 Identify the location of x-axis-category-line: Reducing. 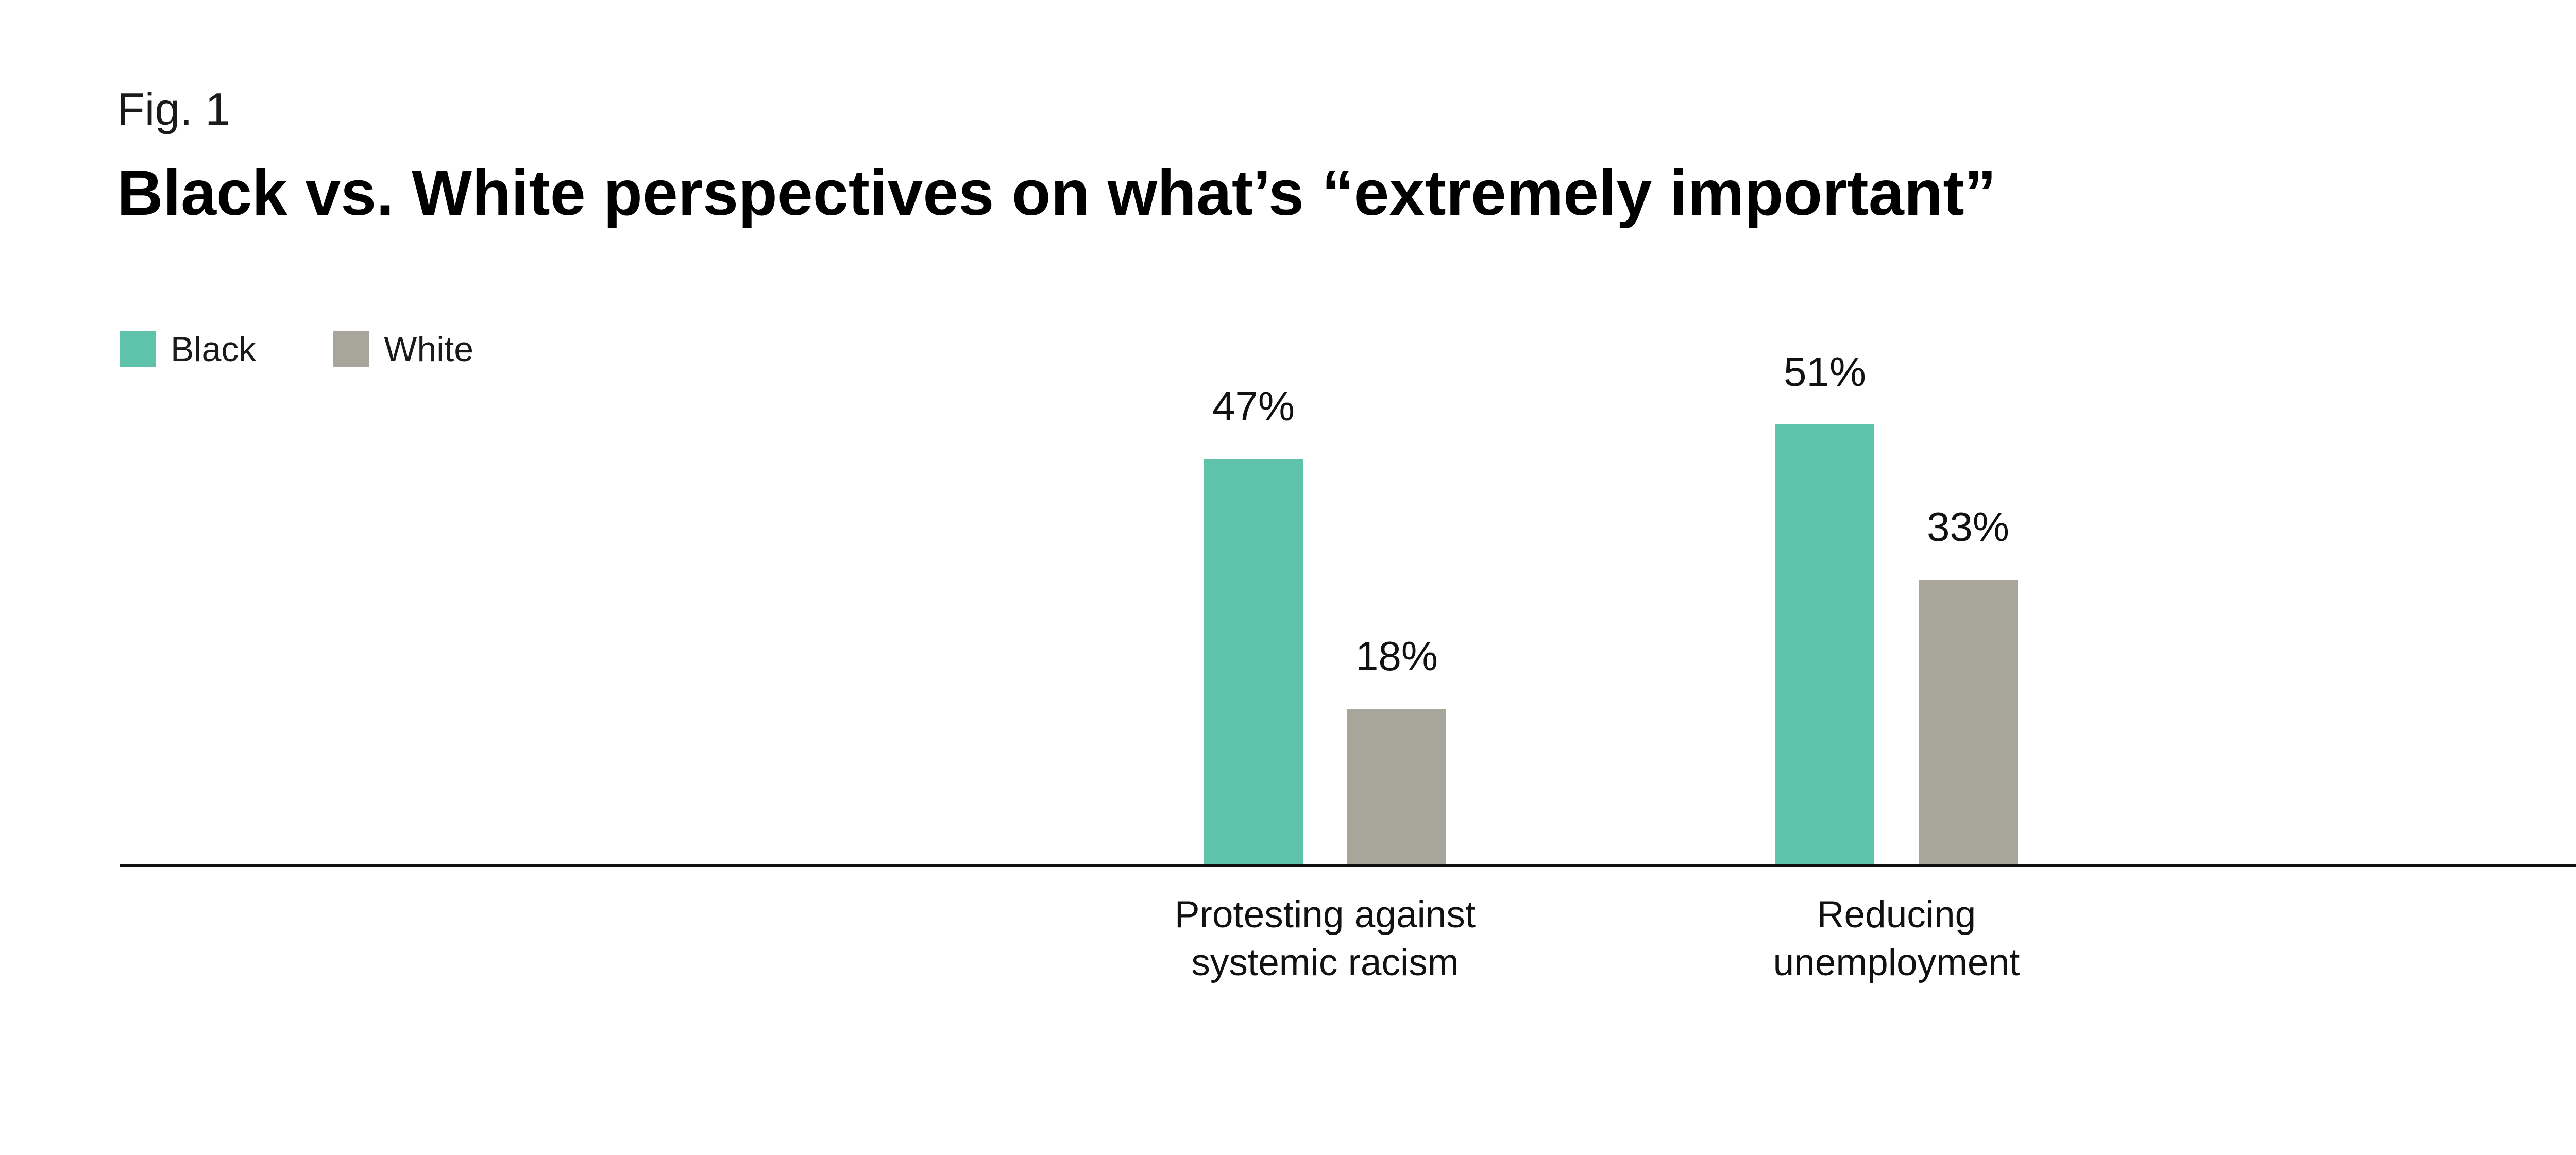
(1896, 915).